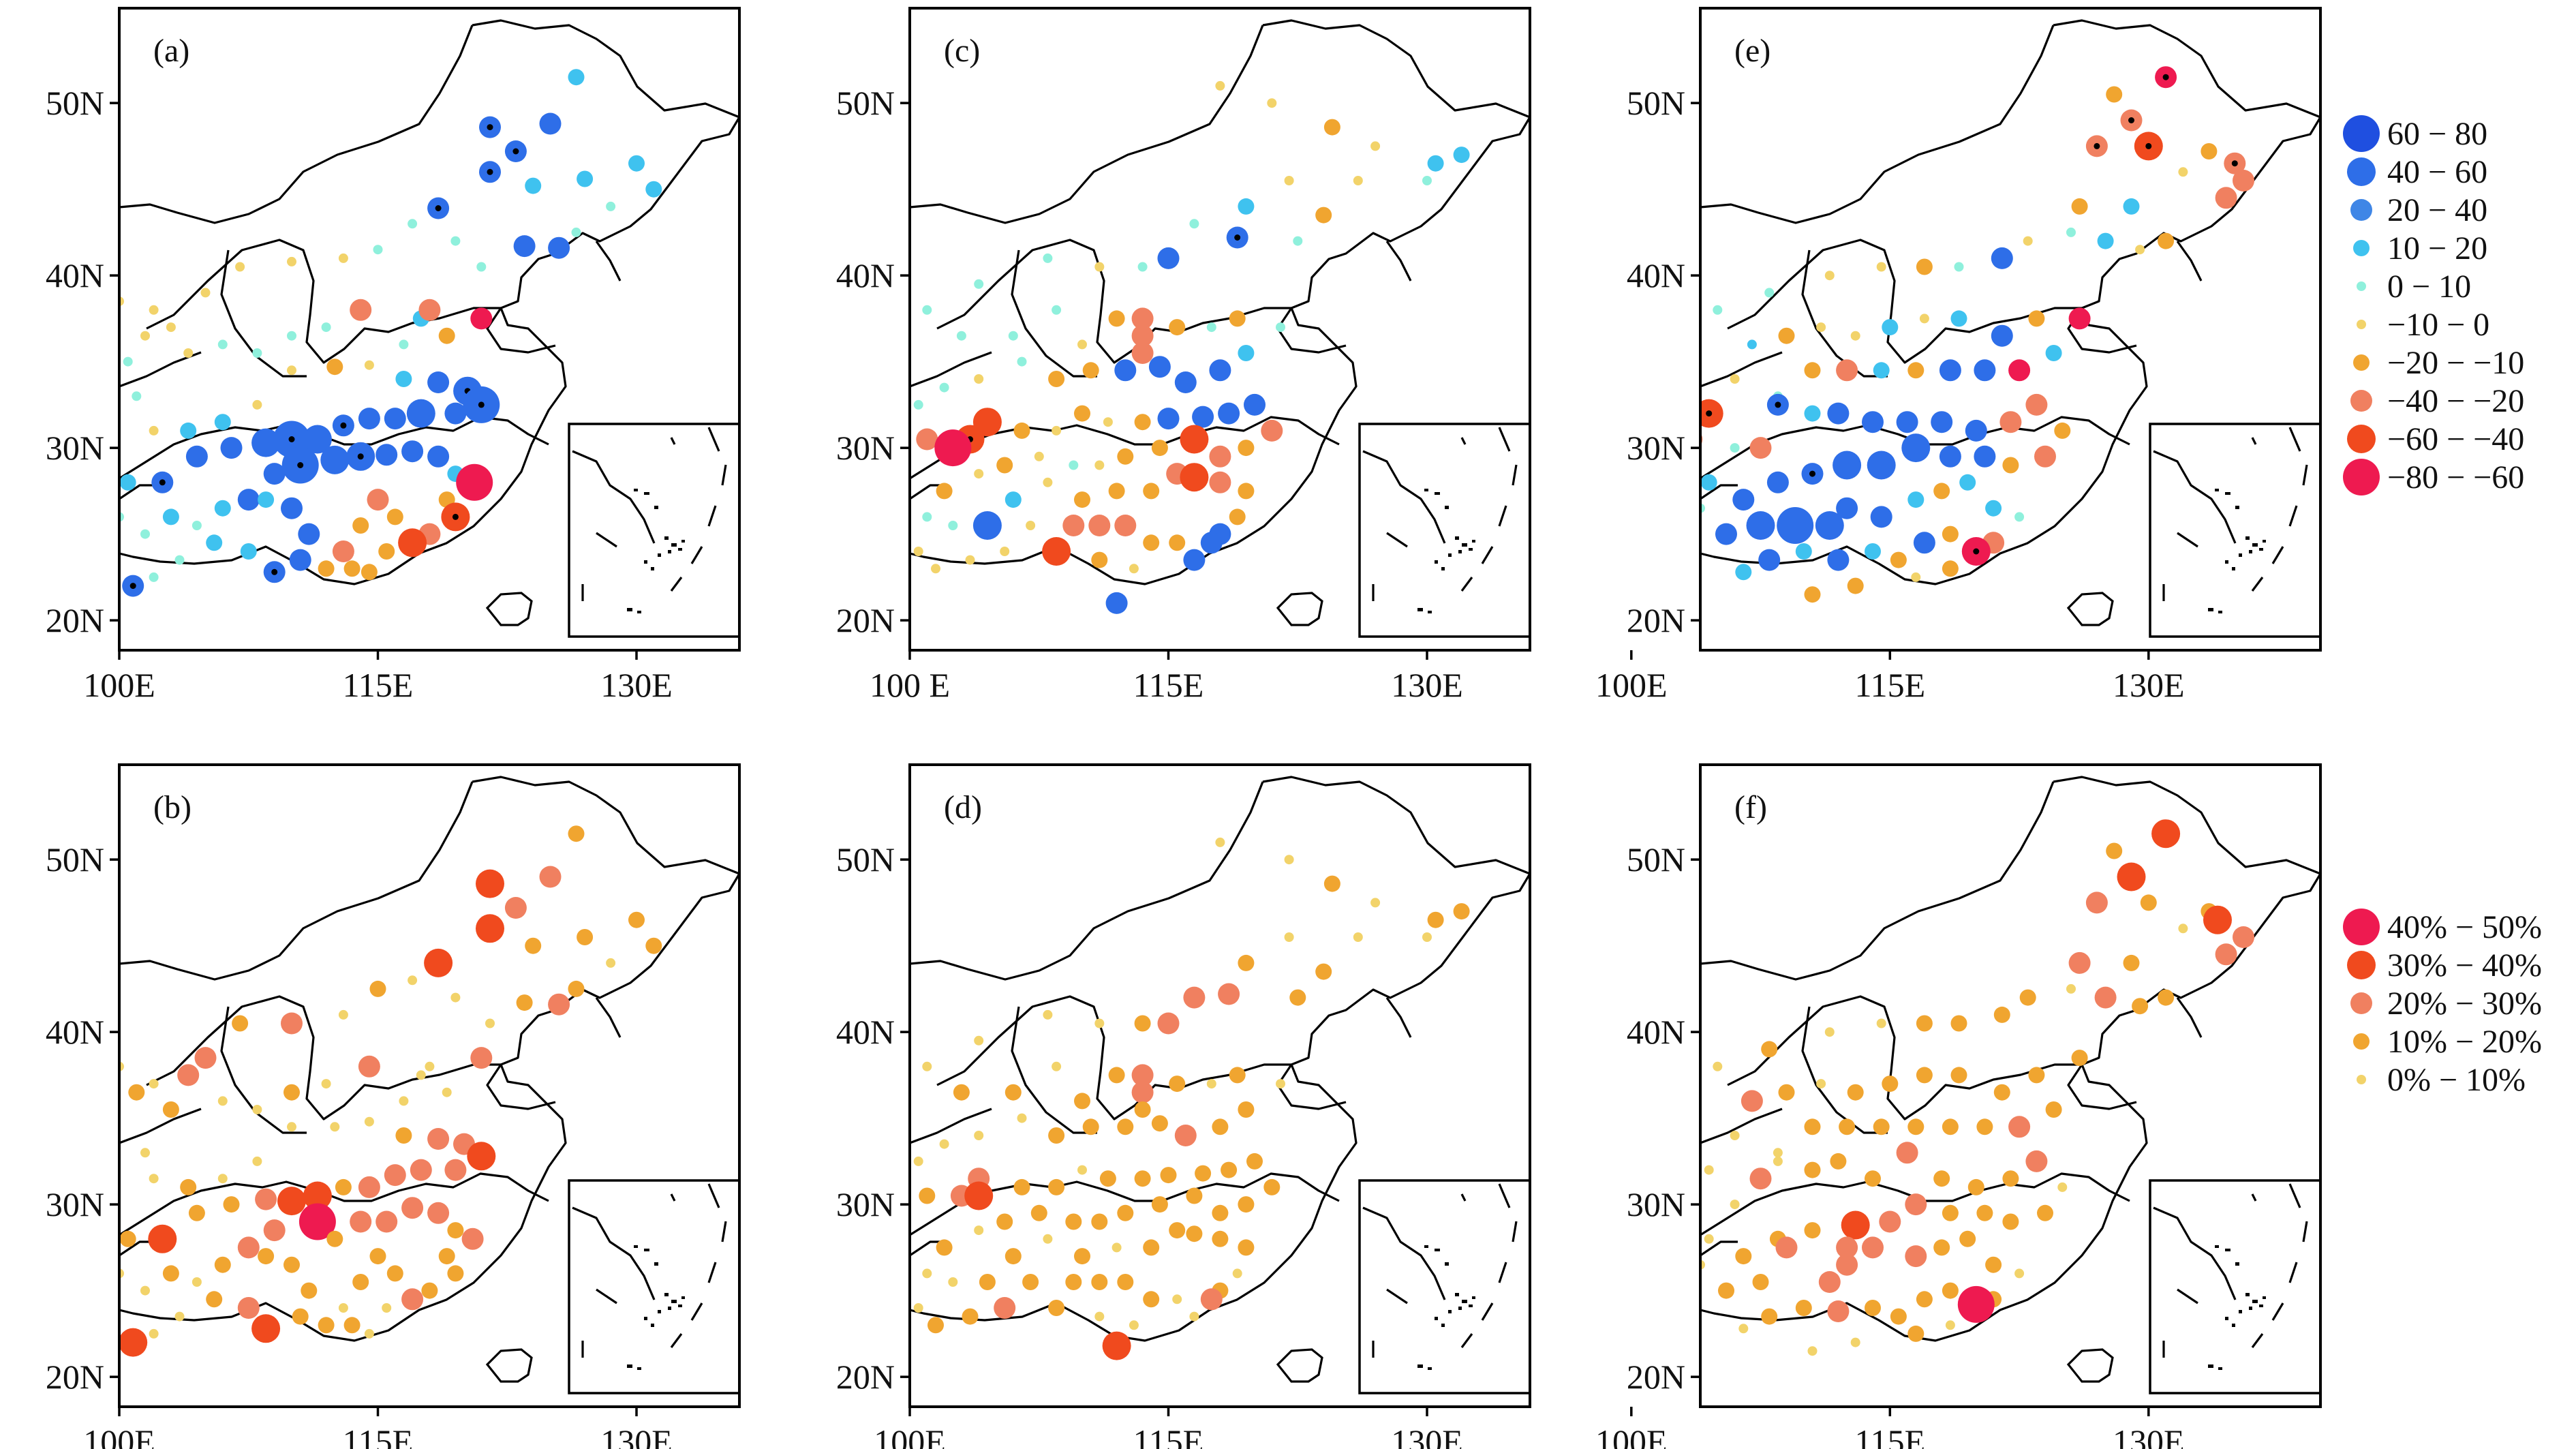 This screenshot has height=1449, width=2576. Describe the element at coordinates (172, 807) in the screenshot. I see `panel-label-b: (b)` at that location.